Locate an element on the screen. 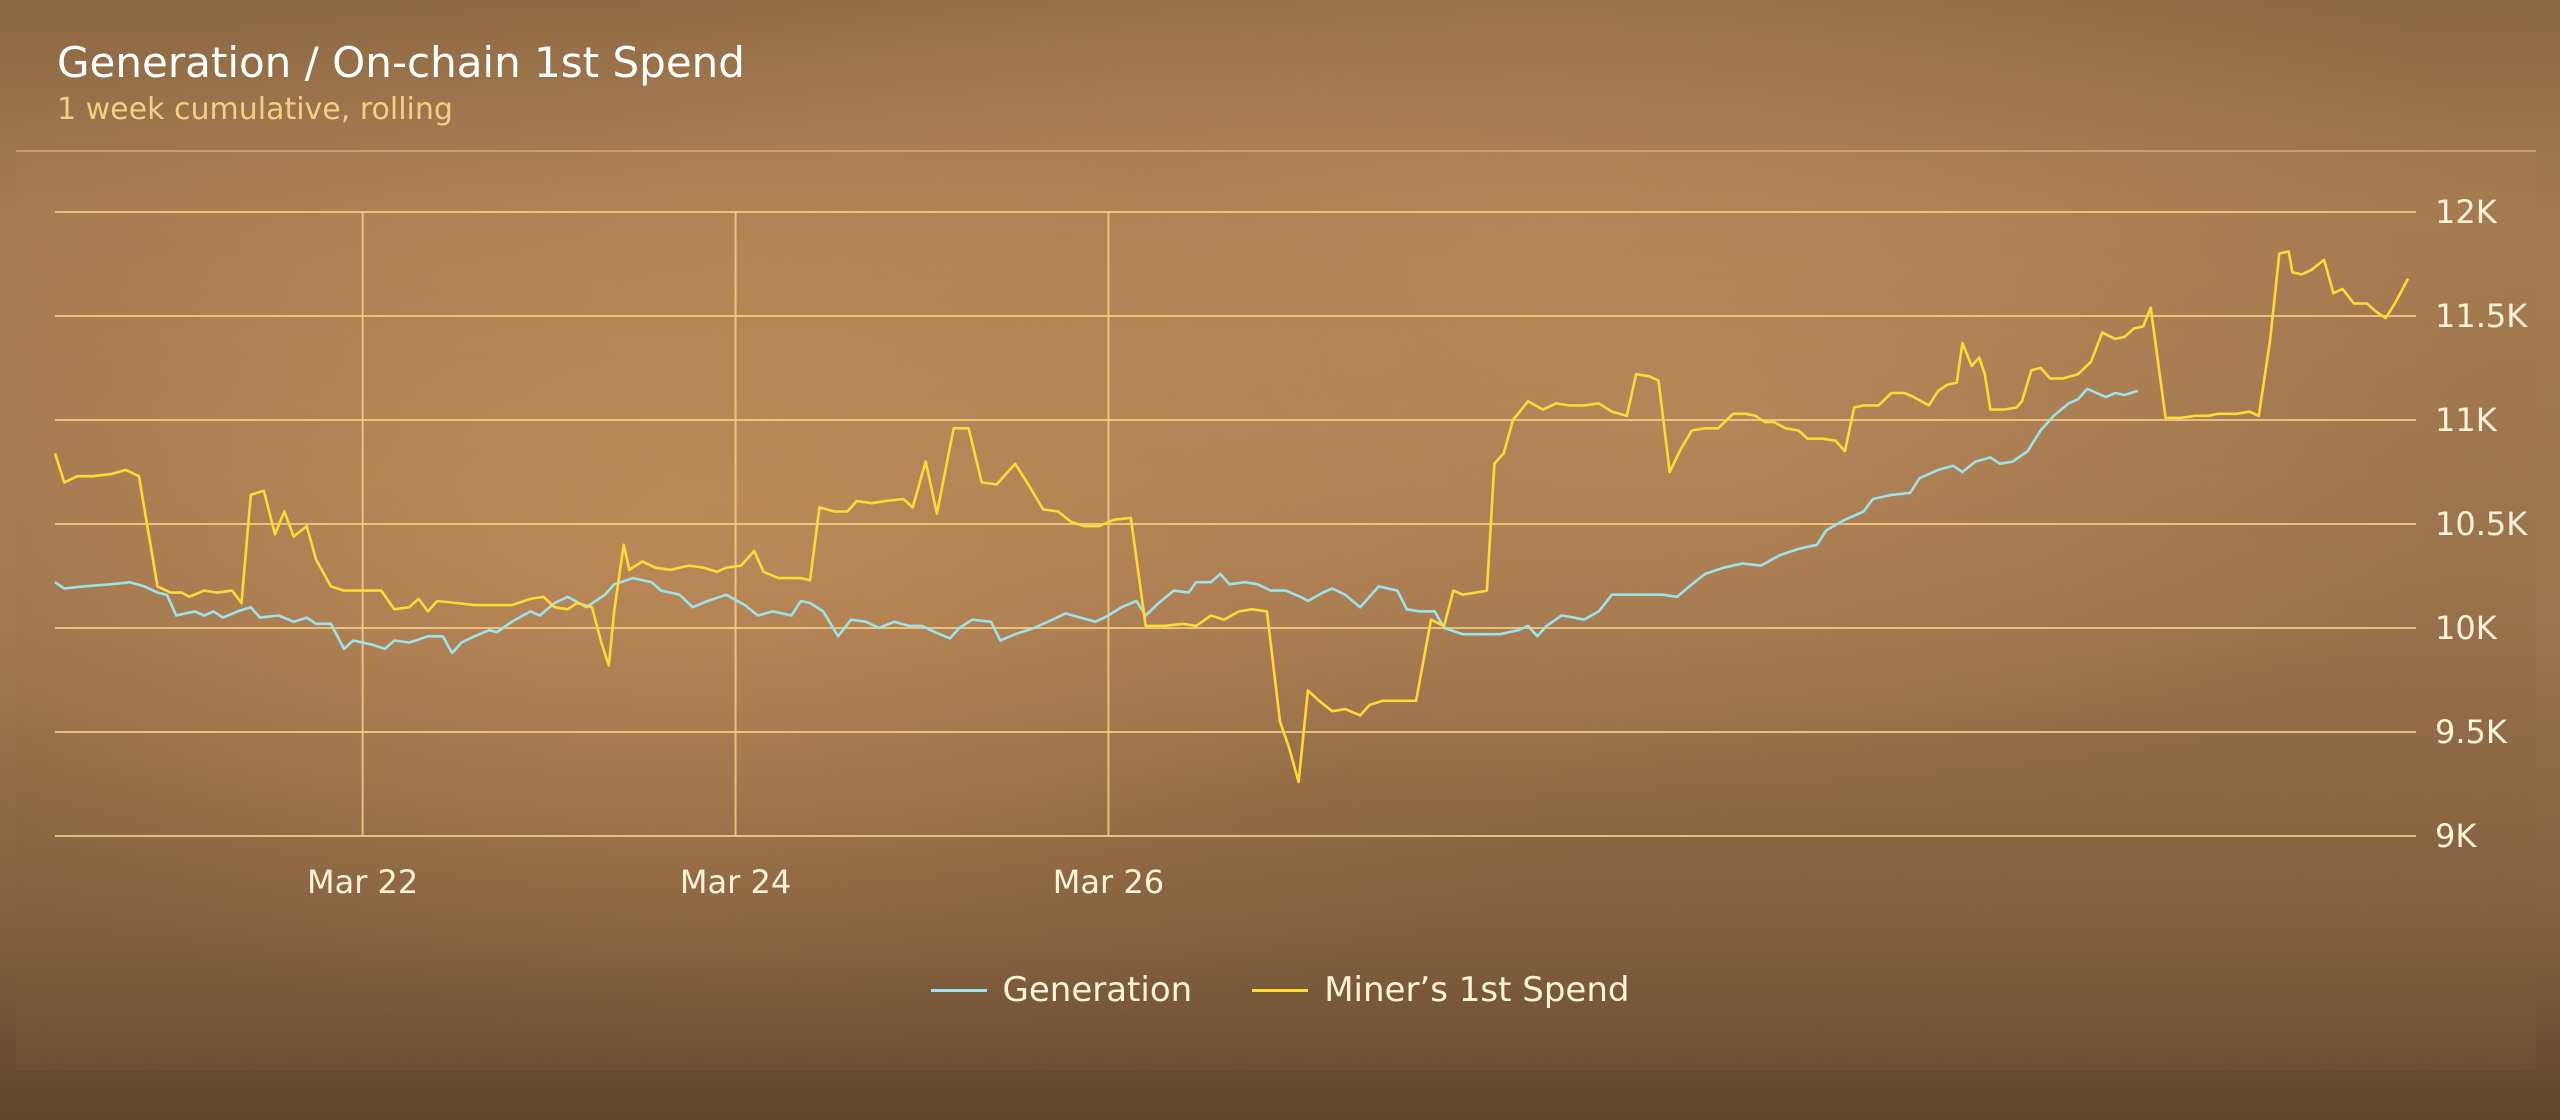  legend-swatch-spend is located at coordinates (1280, 990).